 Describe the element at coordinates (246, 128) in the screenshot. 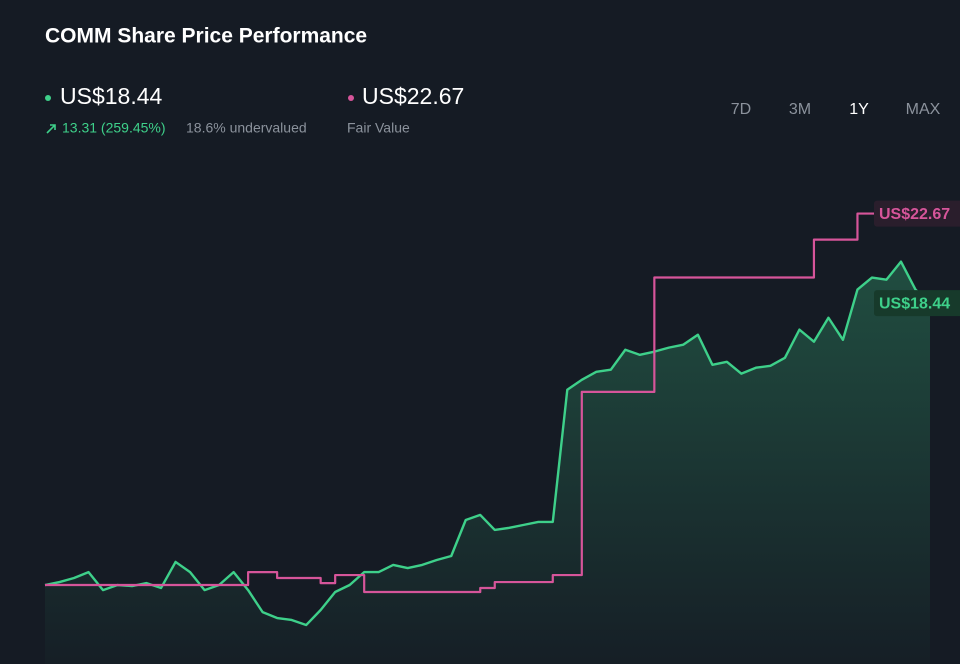

I see `valuation-label: 18.6% undervalued` at that location.